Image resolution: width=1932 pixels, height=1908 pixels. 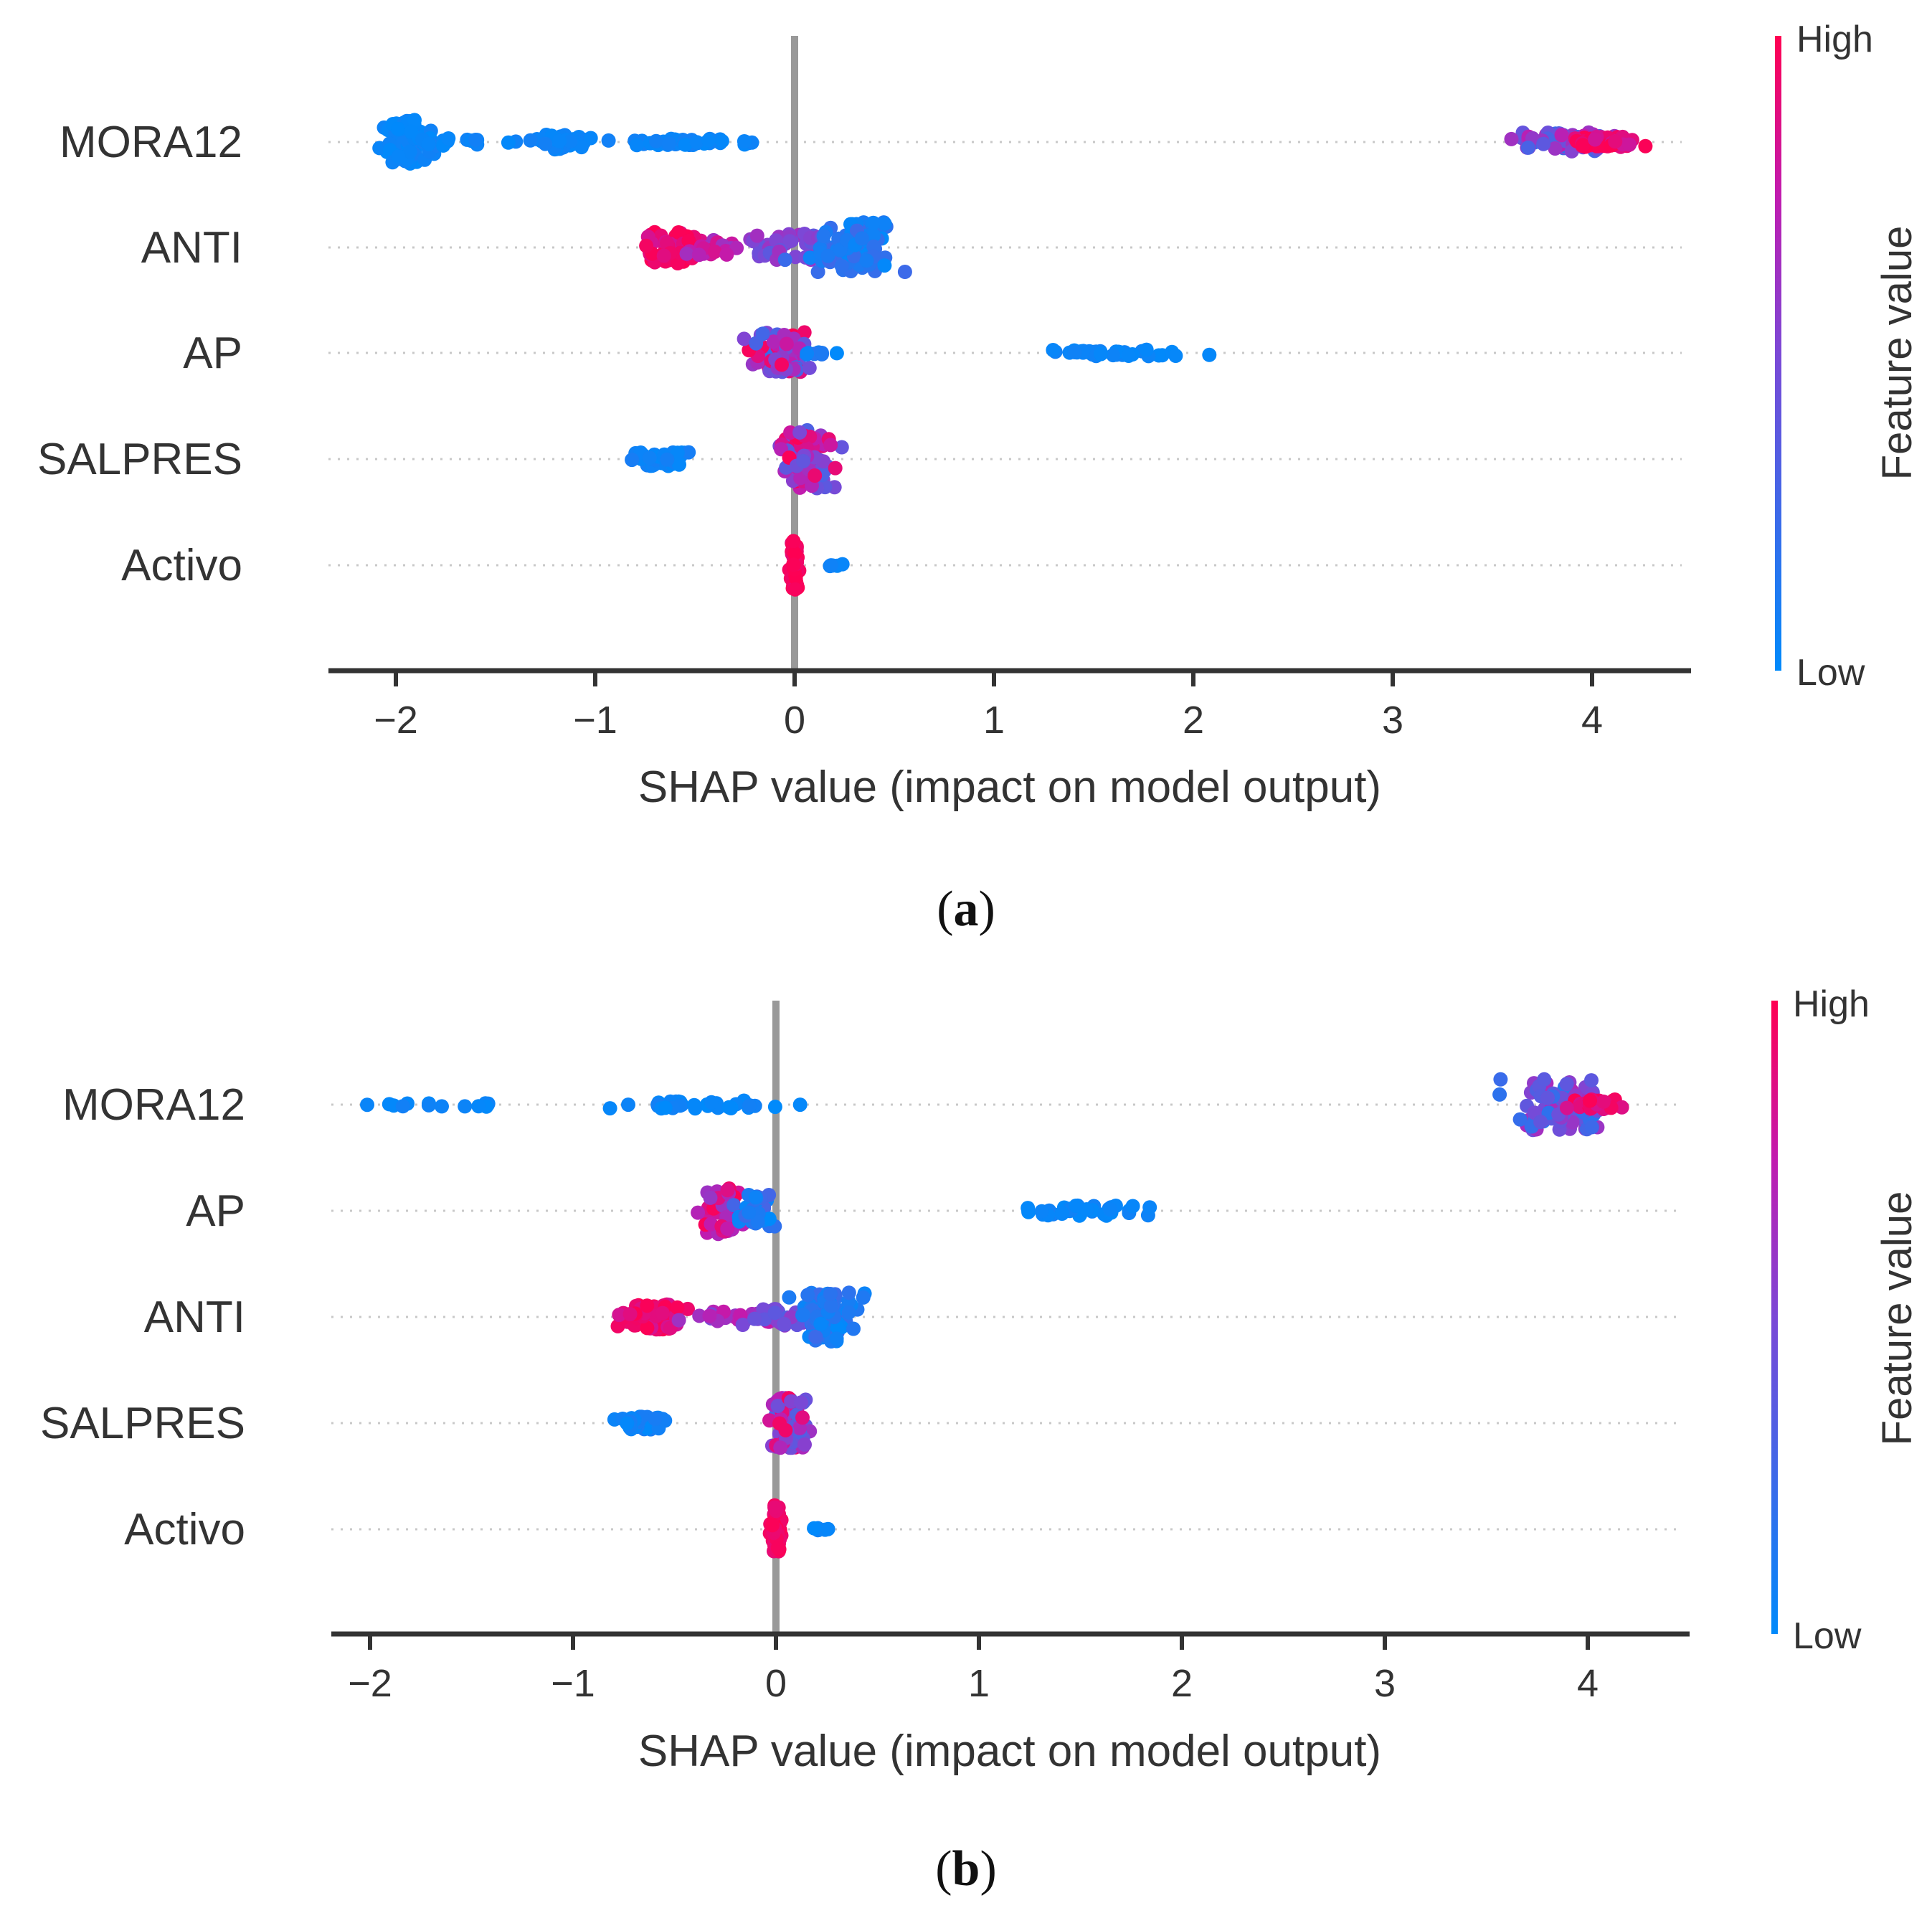 What do you see at coordinates (1897, 353) in the screenshot?
I see `panel-a-colorbar-title: Feature value` at bounding box center [1897, 353].